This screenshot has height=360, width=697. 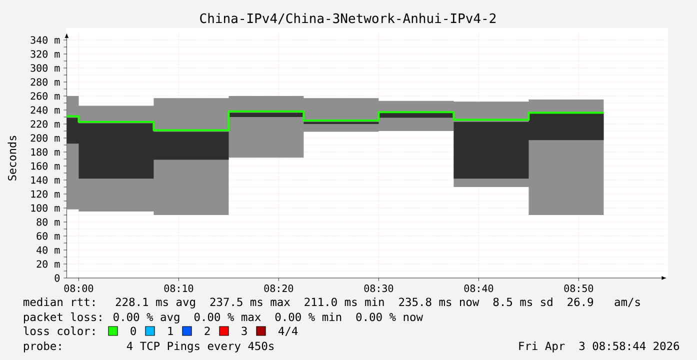 I want to click on y-tick-label: 20 m, so click(x=48, y=264).